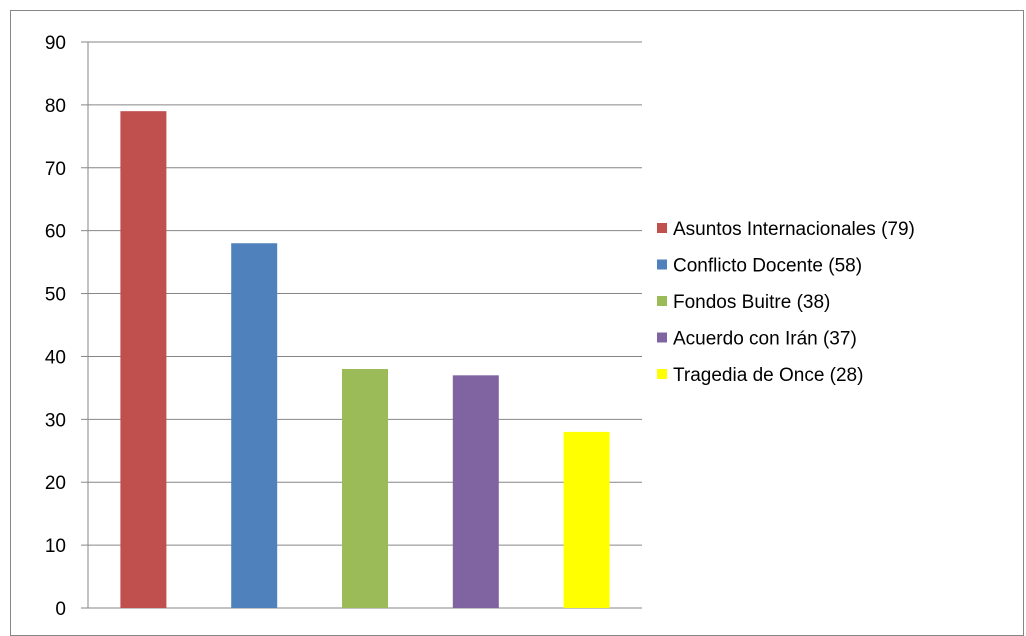 This screenshot has height=636, width=1026. I want to click on y-tick-label: 60, so click(55, 232).